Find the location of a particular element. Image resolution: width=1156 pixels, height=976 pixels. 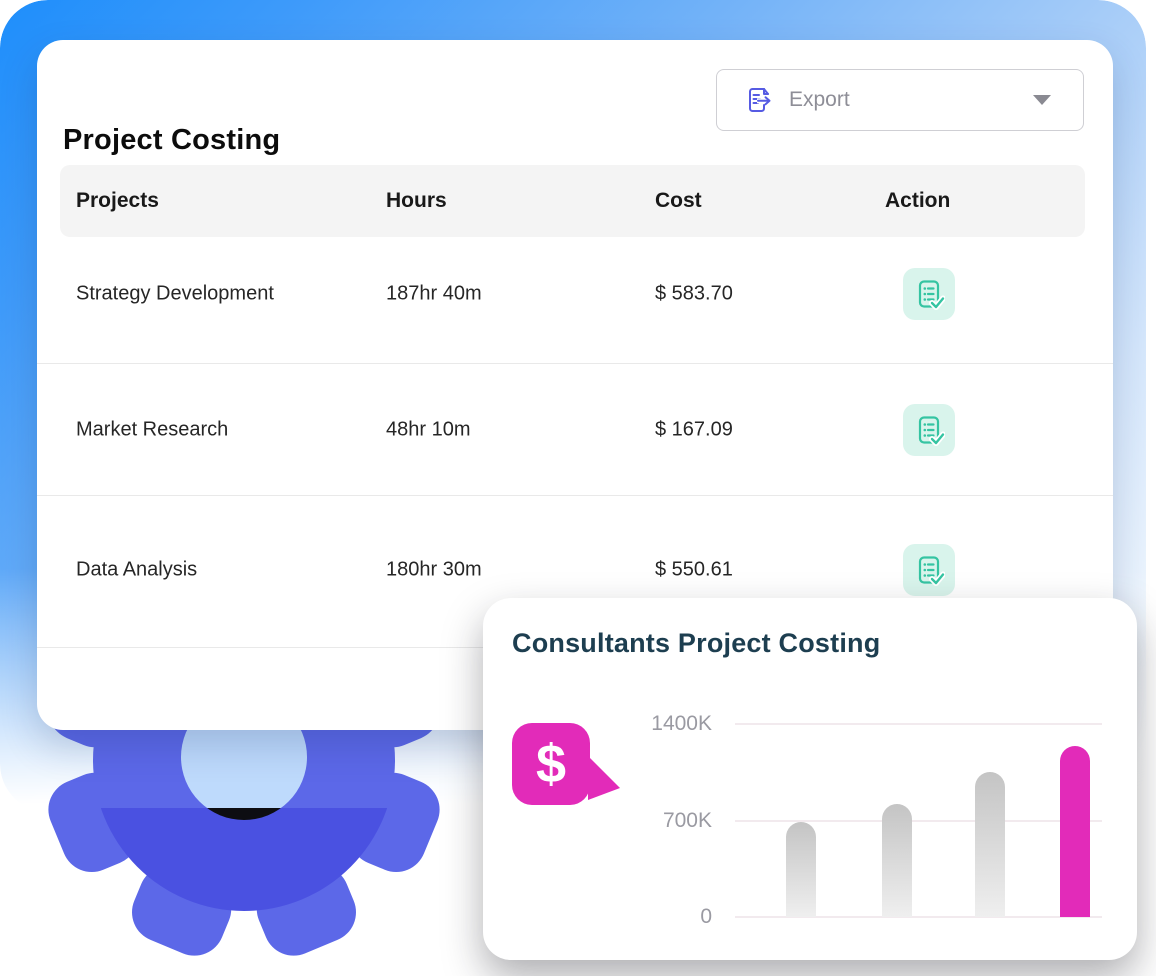

project-hours: 48hr 10m is located at coordinates (428, 429).